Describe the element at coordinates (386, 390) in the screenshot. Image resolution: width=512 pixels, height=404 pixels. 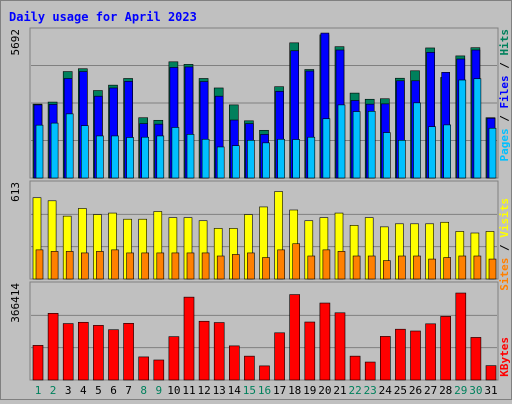
I see `day-label: 24` at that location.